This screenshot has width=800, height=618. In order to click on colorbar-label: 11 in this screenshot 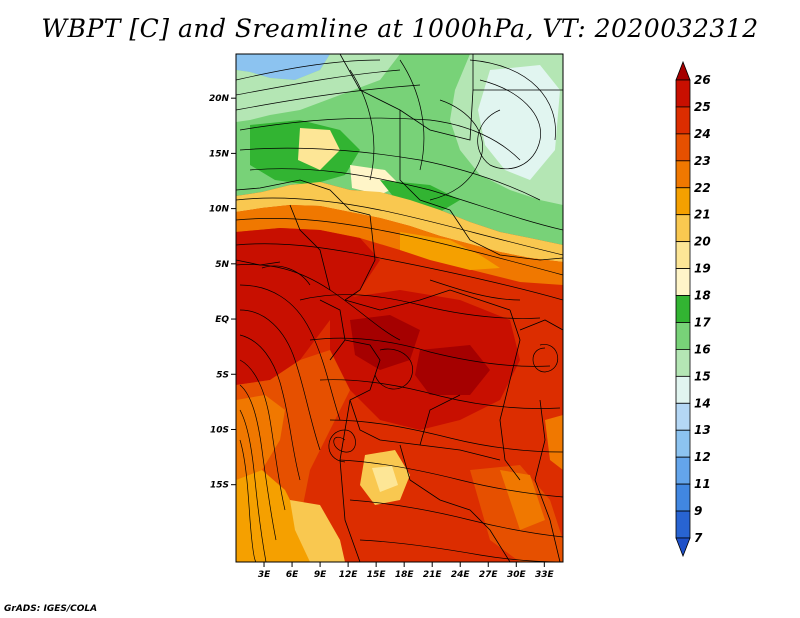, I will do `click(702, 484)`.